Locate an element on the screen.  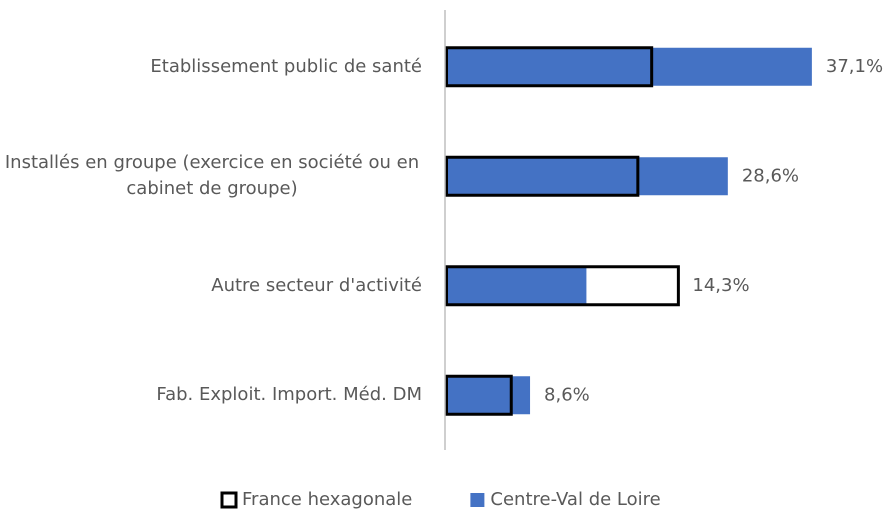
value-label: 14,3% is located at coordinates (720, 285).